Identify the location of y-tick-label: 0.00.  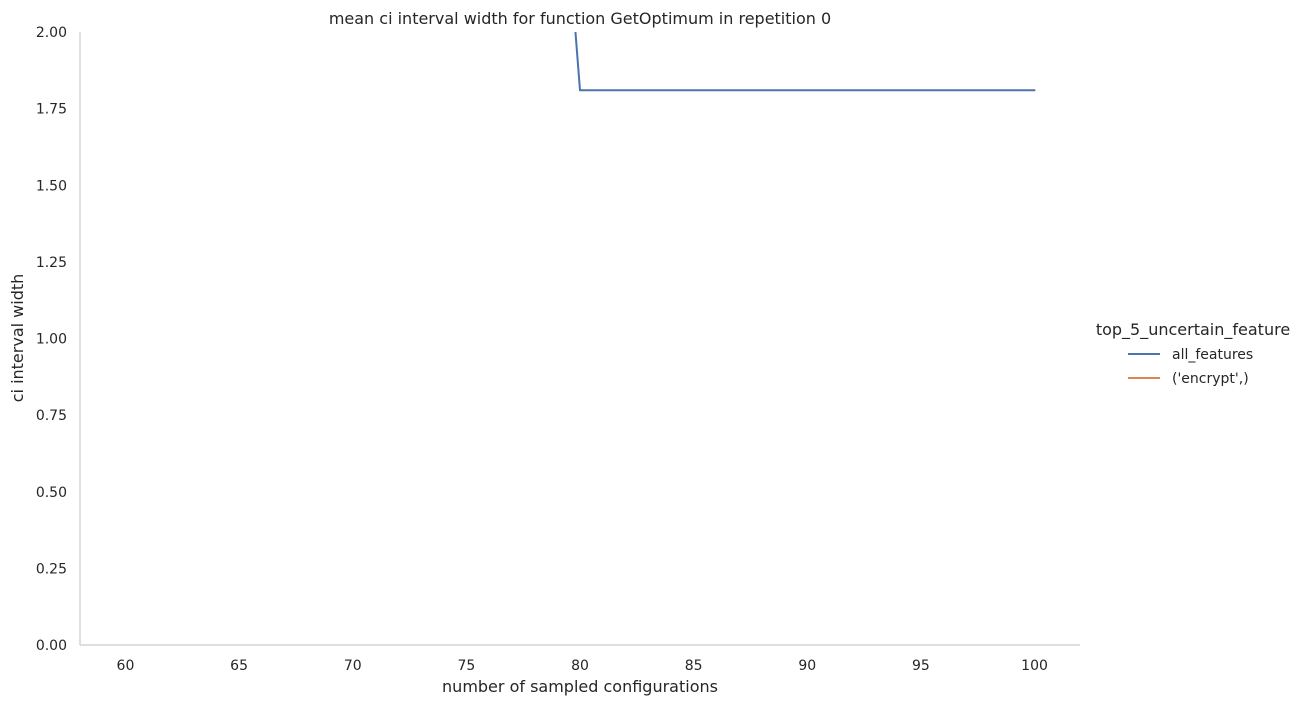
(51, 646).